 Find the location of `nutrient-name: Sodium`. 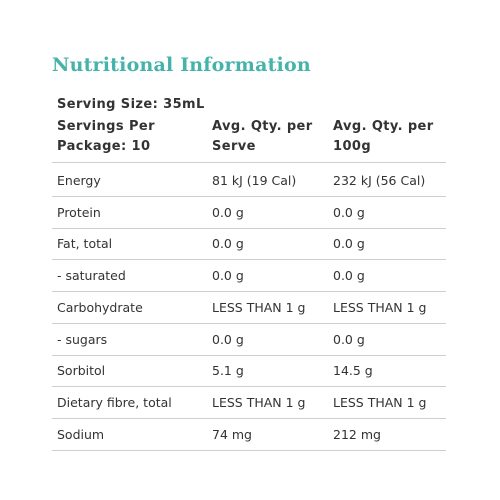

nutrient-name: Sodium is located at coordinates (81, 434).